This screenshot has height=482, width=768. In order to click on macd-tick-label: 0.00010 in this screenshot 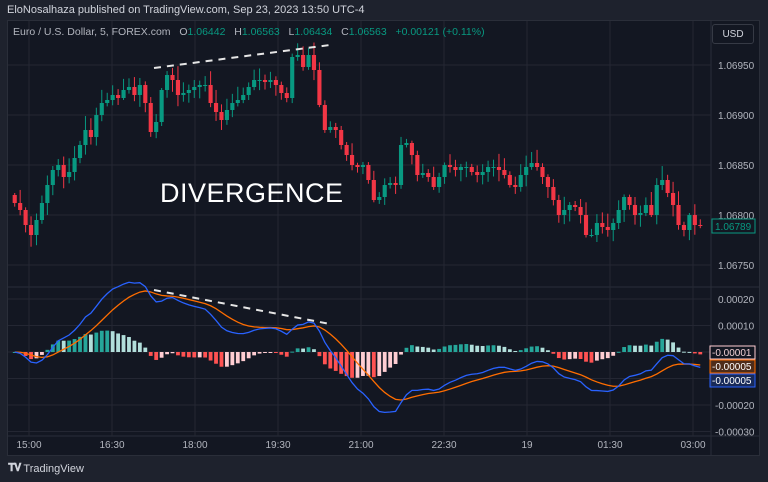, I will do `click(736, 327)`.